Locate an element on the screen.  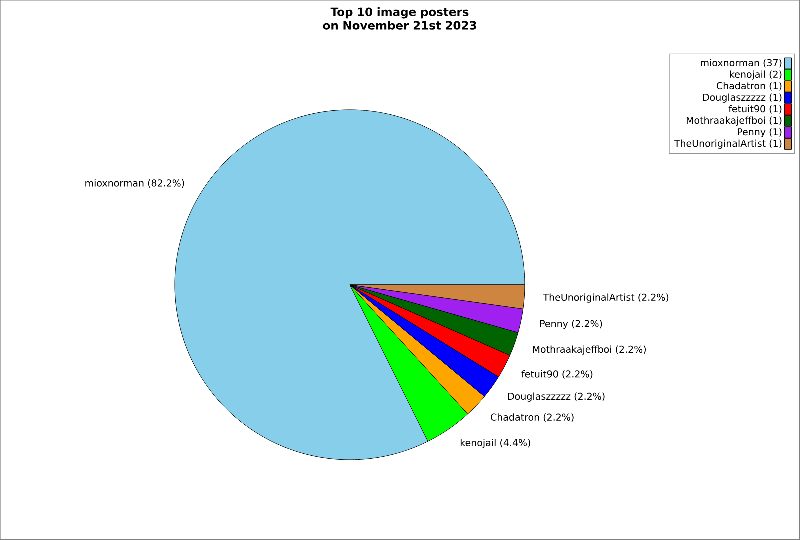
legend-label: Chadatron (1) is located at coordinates (749, 86).